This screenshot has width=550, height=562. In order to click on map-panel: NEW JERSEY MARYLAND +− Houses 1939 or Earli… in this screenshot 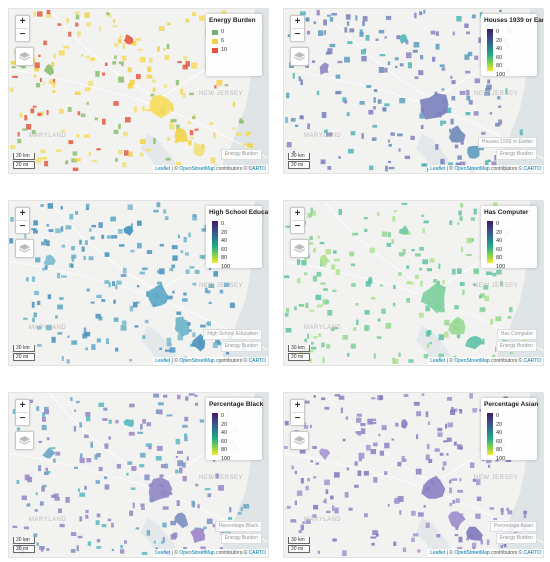, I will do `click(413, 91)`.